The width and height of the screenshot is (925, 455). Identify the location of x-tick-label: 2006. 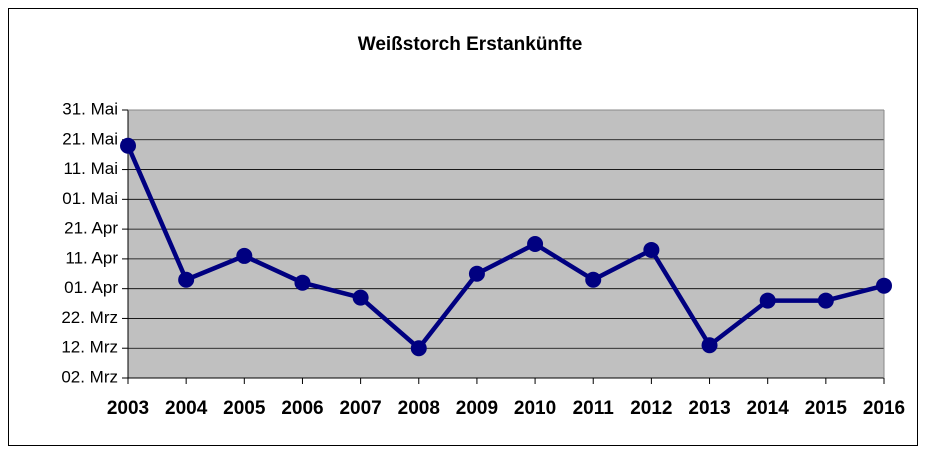
(302, 408).